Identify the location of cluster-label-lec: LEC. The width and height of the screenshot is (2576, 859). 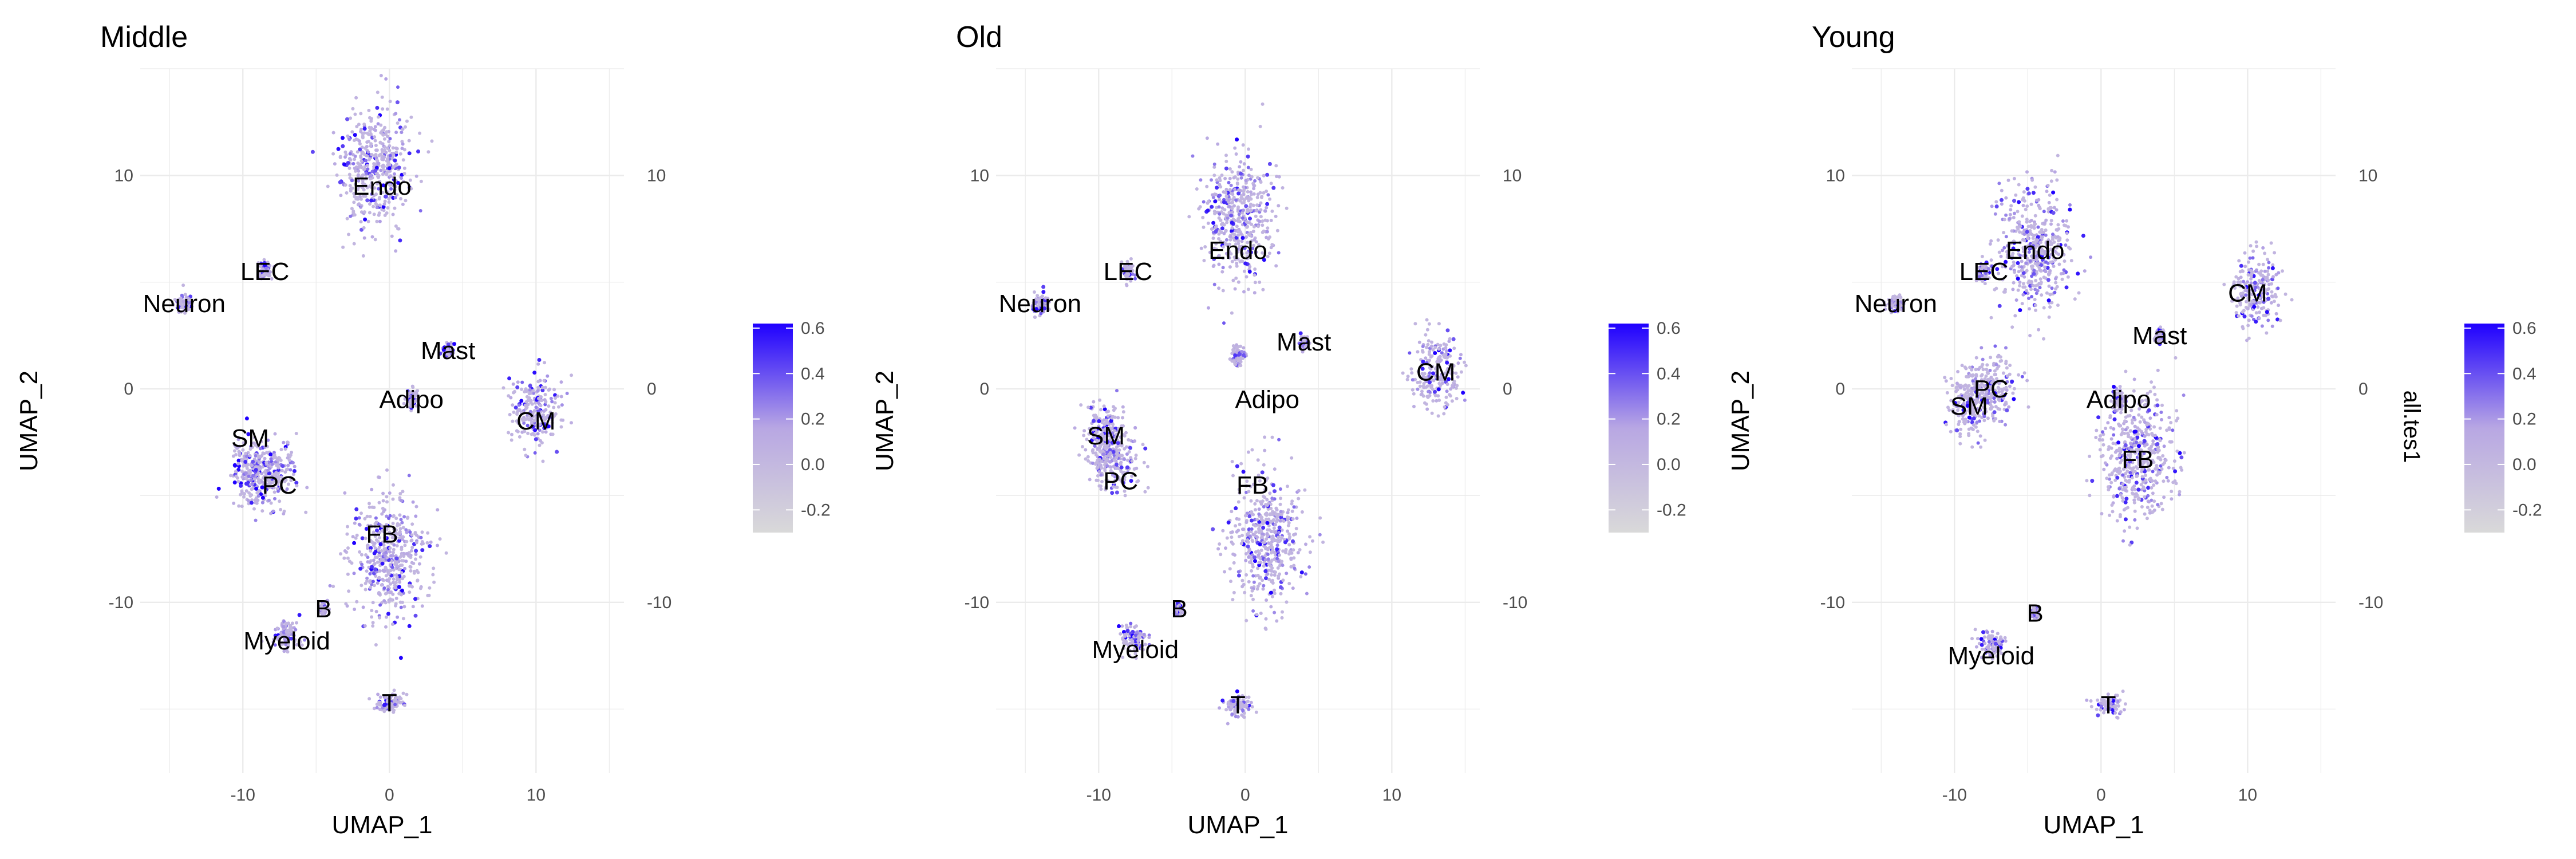
(1128, 272).